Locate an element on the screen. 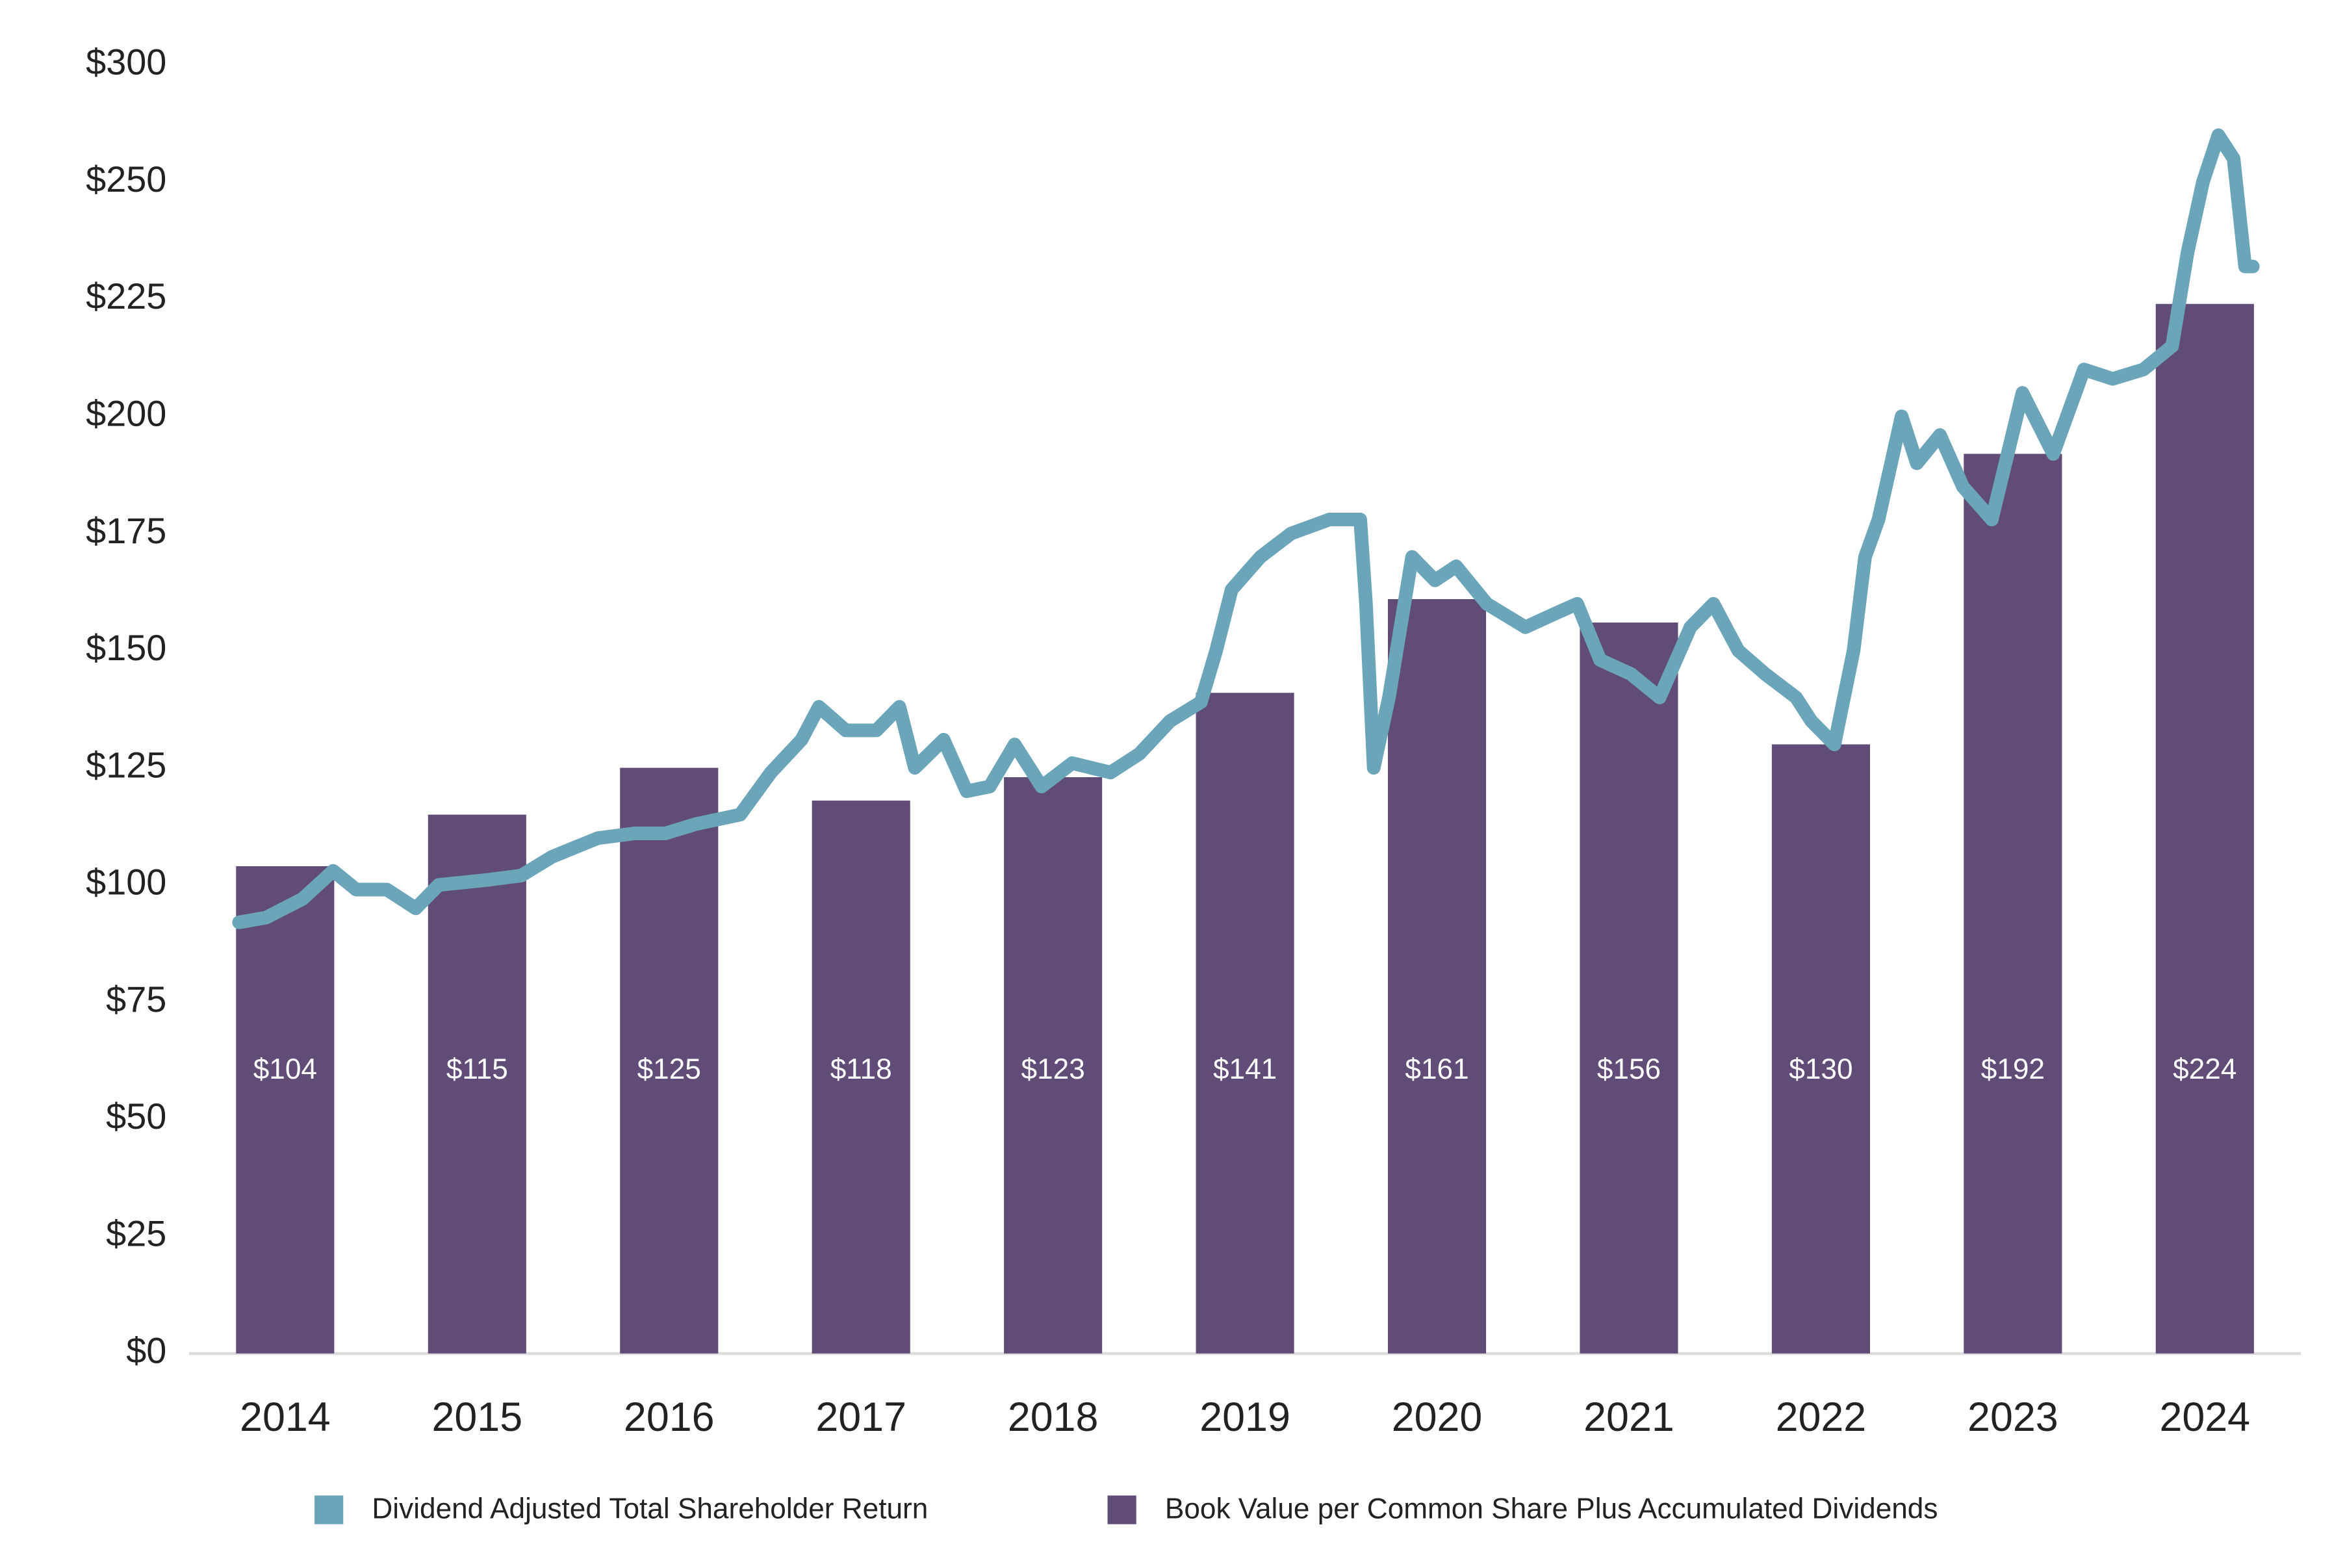  bar-value-label: $118 is located at coordinates (861, 1069).